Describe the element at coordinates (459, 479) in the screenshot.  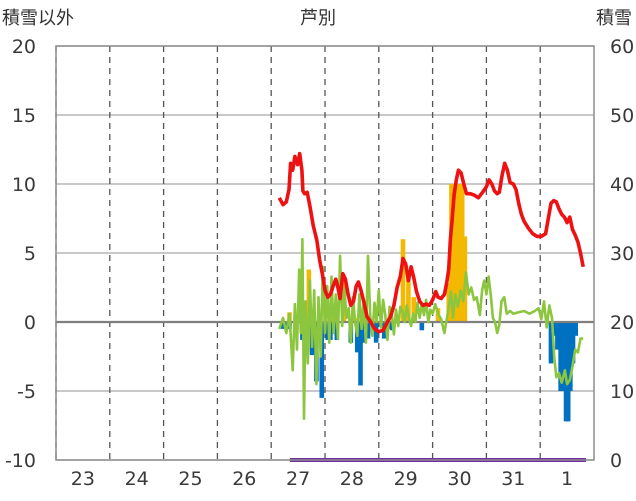
I see `x-tick-label-7: 30` at that location.